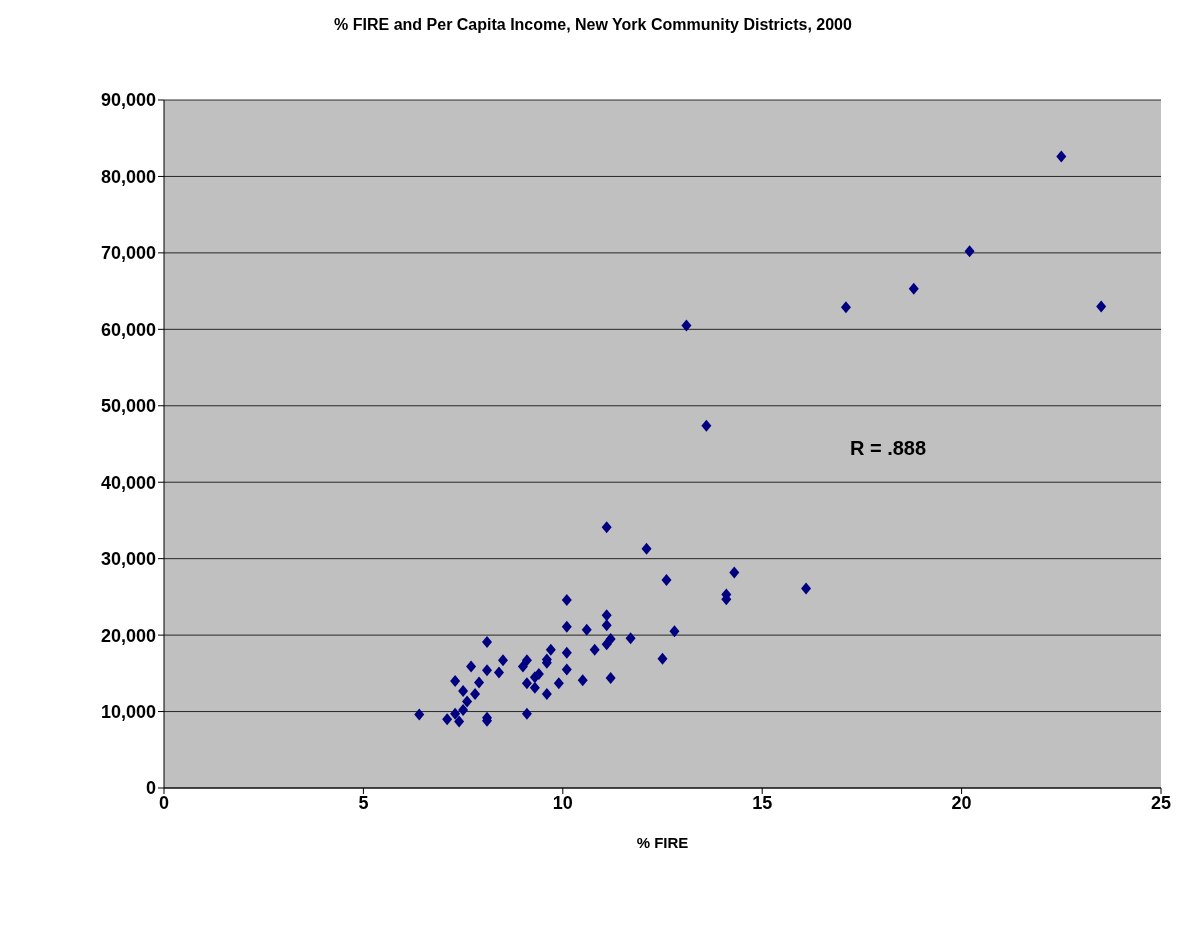 This screenshot has width=1186, height=949. Describe the element at coordinates (128, 482) in the screenshot. I see `y-tick-label: 40,000` at that location.